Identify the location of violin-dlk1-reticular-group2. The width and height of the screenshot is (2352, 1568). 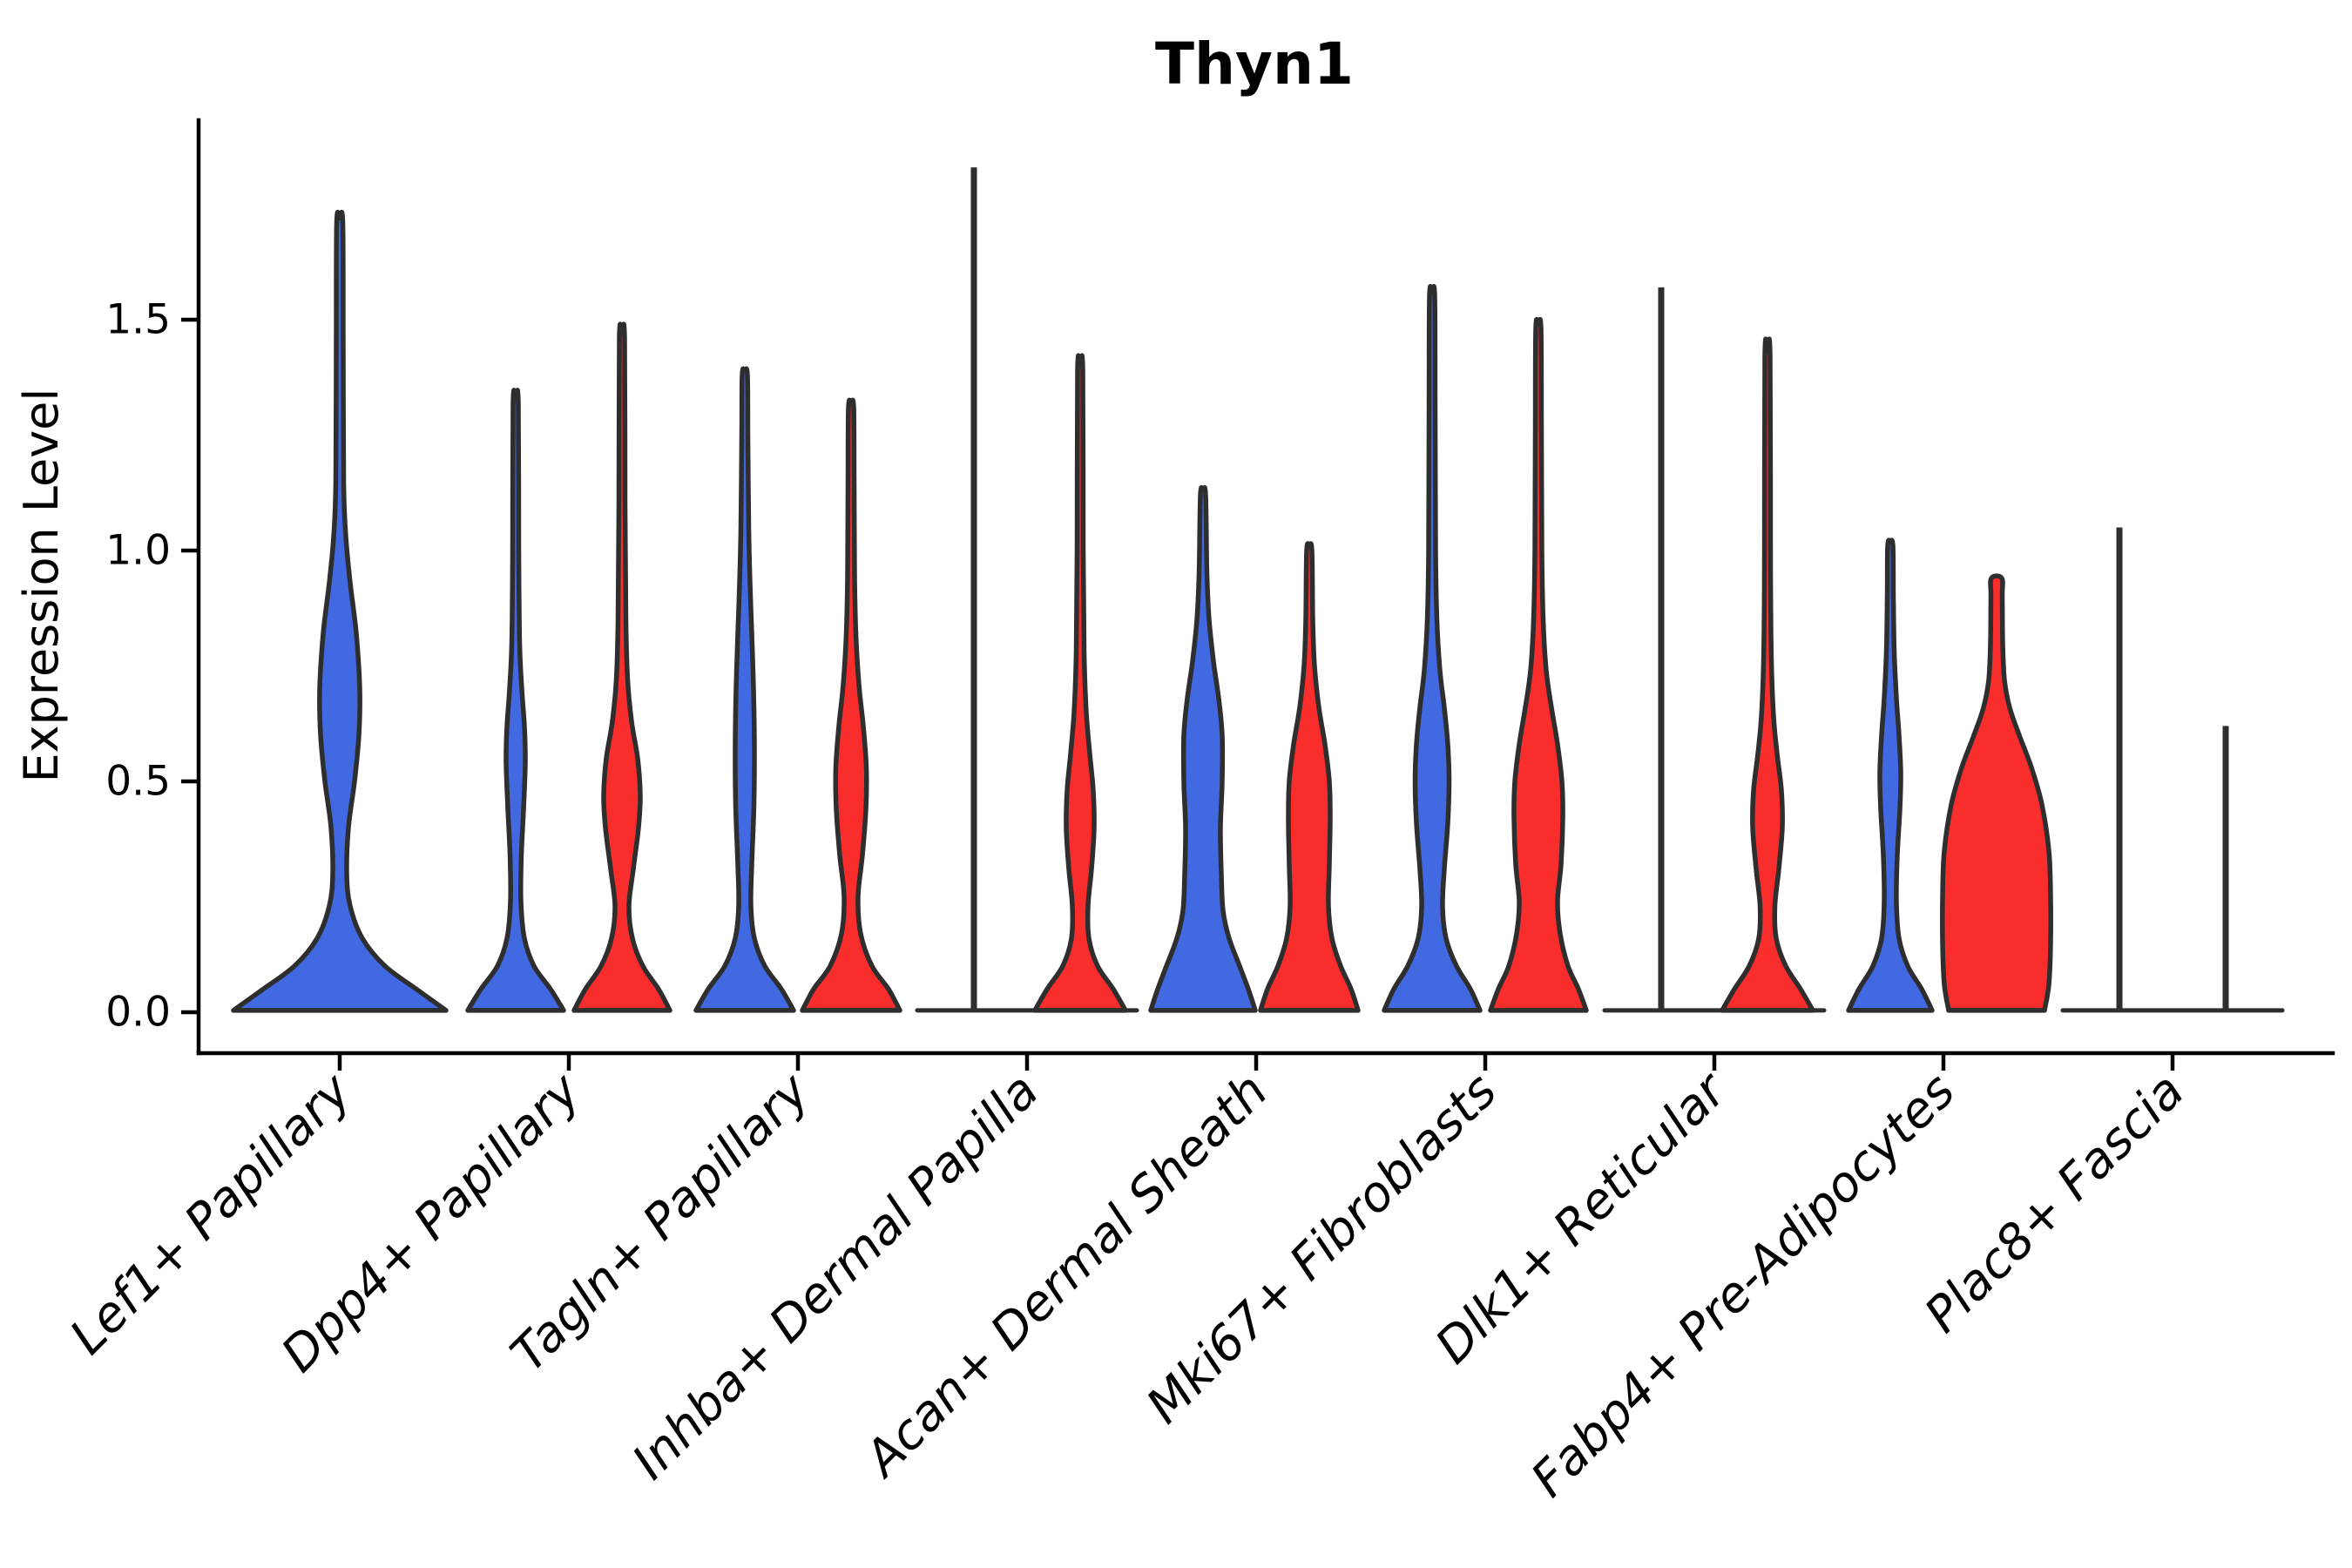
(1767, 674).